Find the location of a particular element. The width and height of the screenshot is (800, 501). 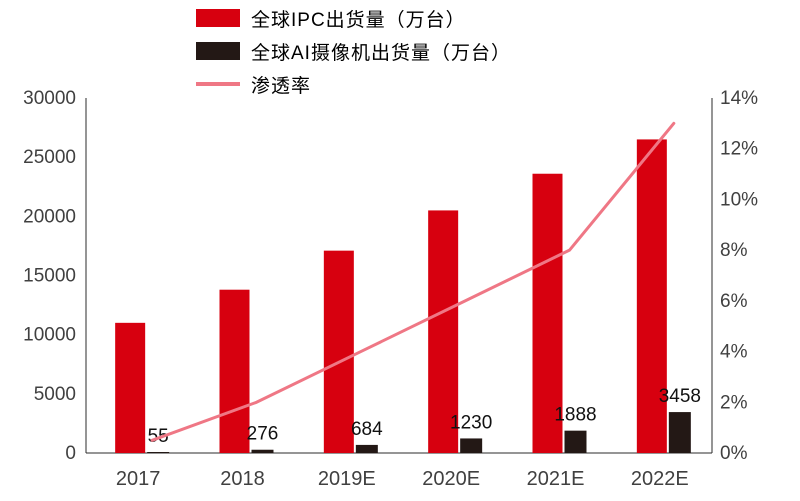

legend-item-penetration: 渗透率 is located at coordinates (353, 84).